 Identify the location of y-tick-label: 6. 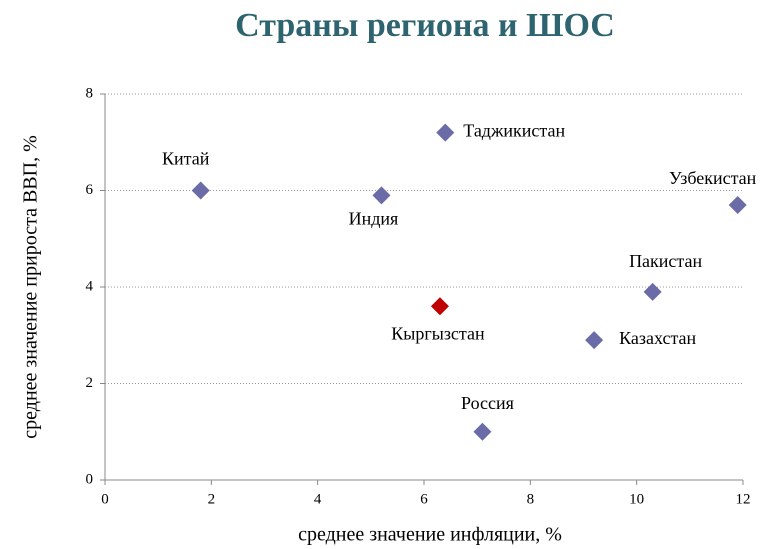
(90, 190).